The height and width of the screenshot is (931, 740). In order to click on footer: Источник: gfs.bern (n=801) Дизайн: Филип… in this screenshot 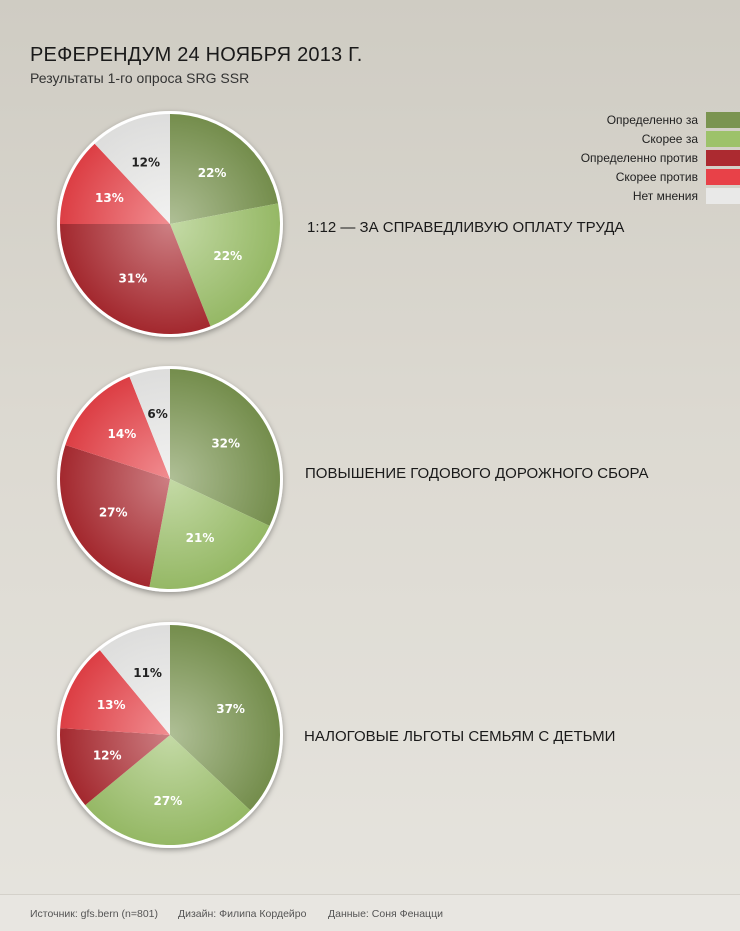, I will do `click(370, 912)`.